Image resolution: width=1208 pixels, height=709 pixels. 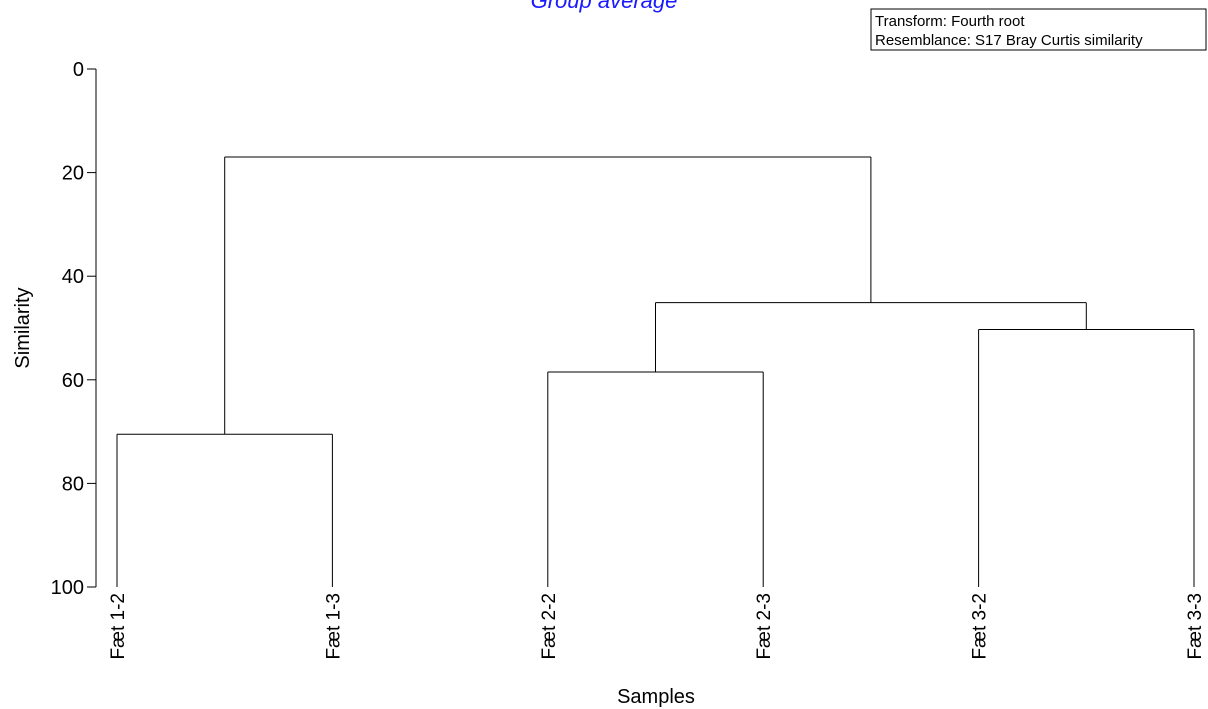 I want to click on y-tick-label: 20, so click(x=73, y=174).